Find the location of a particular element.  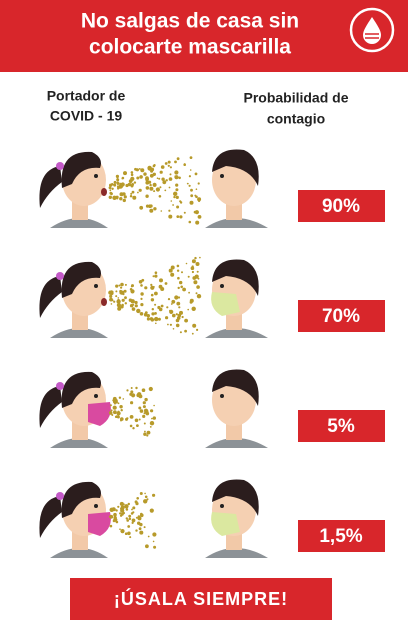

logo is located at coordinates (372, 30).